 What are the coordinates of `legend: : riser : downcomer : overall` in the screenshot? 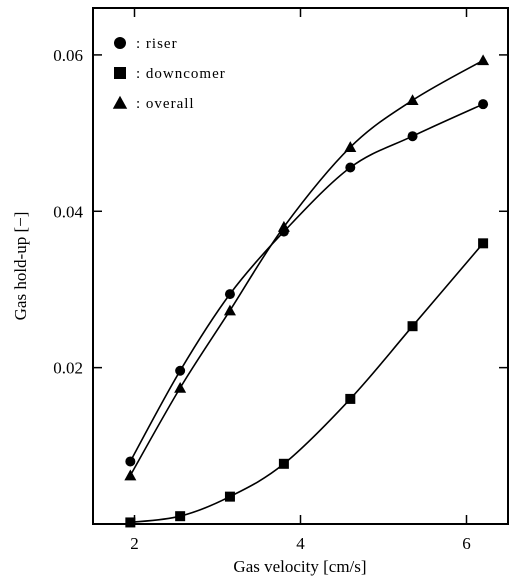 It's located at (169, 74).